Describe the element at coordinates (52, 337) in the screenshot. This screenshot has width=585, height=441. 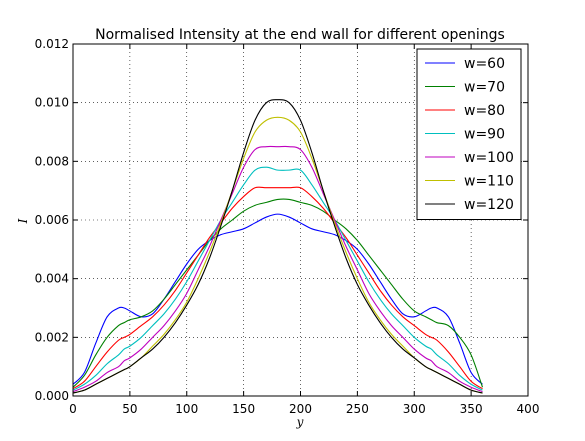
I see `y-tick-label: 0.002` at that location.